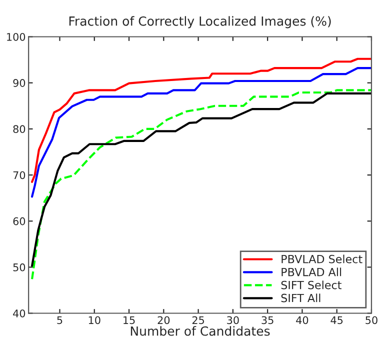 This screenshot has height=350, width=381. I want to click on x-tick-label: 30, so click(233, 320).